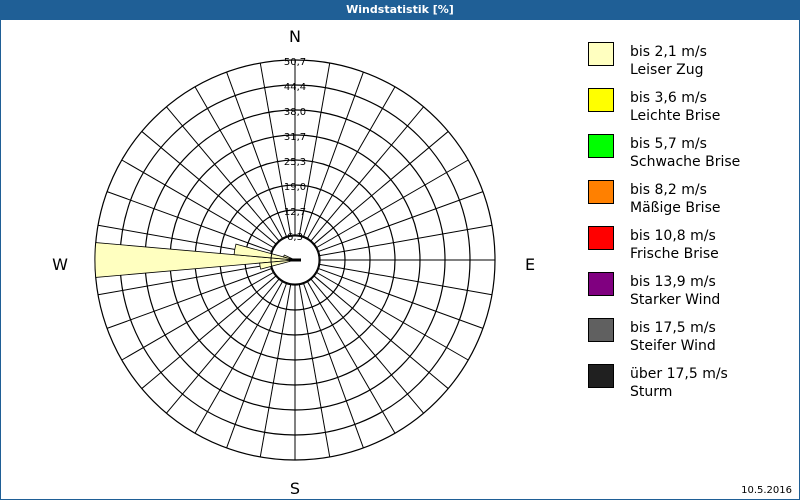 The width and height of the screenshot is (800, 500). Describe the element at coordinates (295, 488) in the screenshot. I see `dir-label-s: S` at that location.